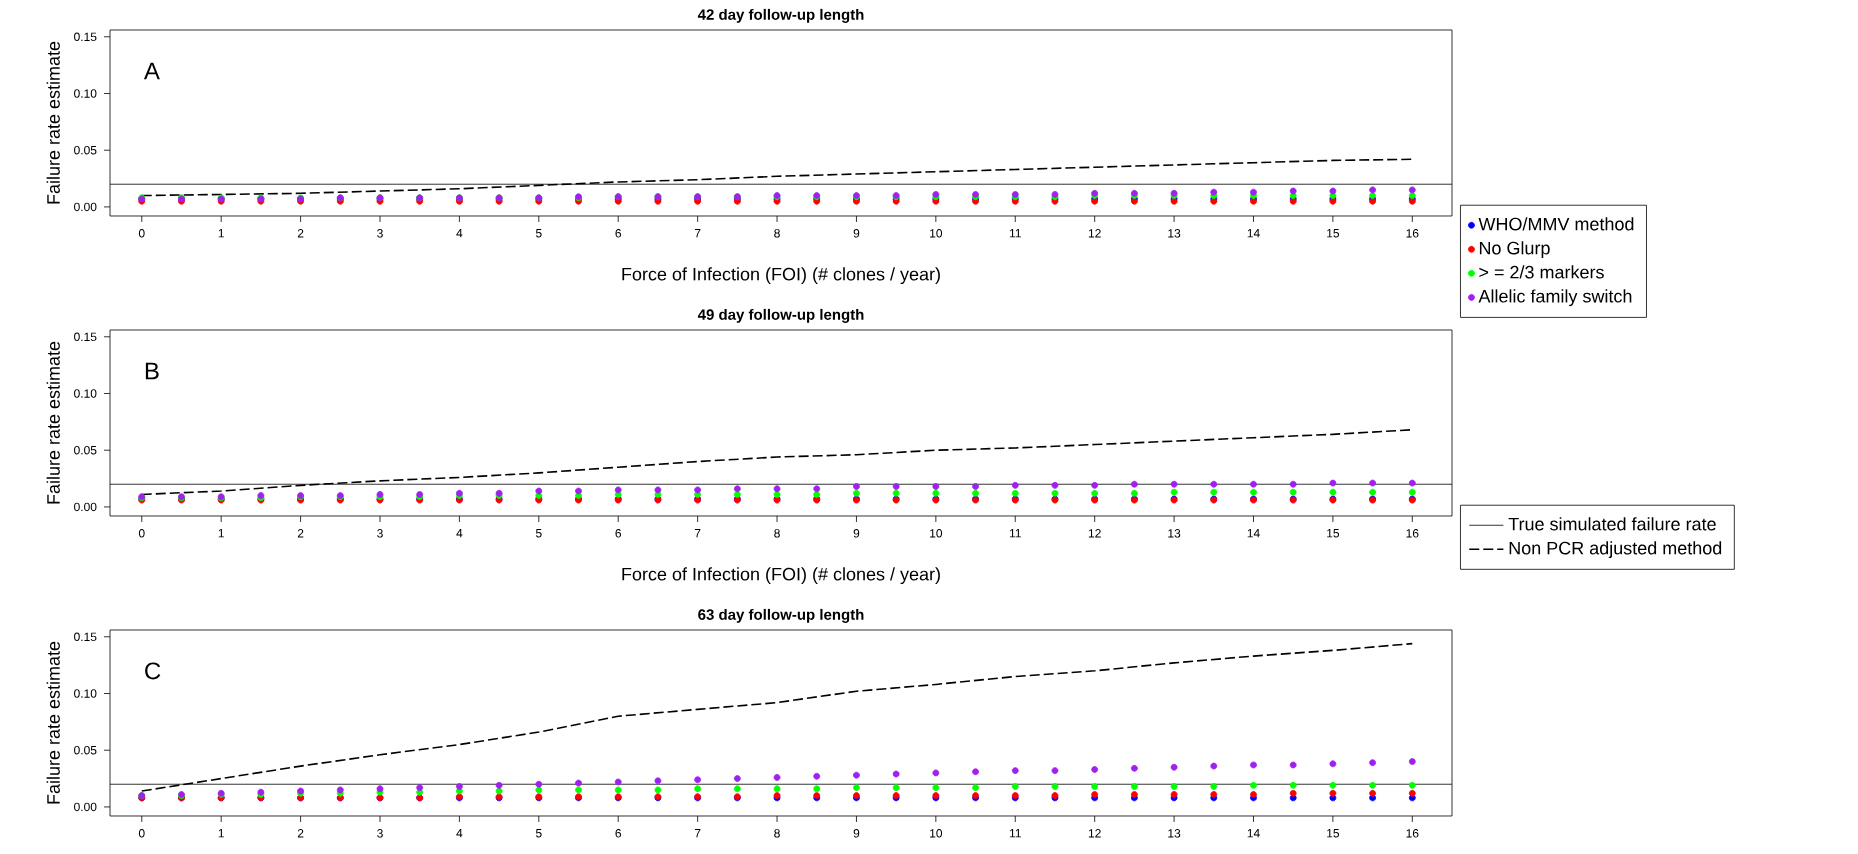 The image size is (1858, 854). I want to click on legend-label: > = 2/3 markers, so click(1541, 272).